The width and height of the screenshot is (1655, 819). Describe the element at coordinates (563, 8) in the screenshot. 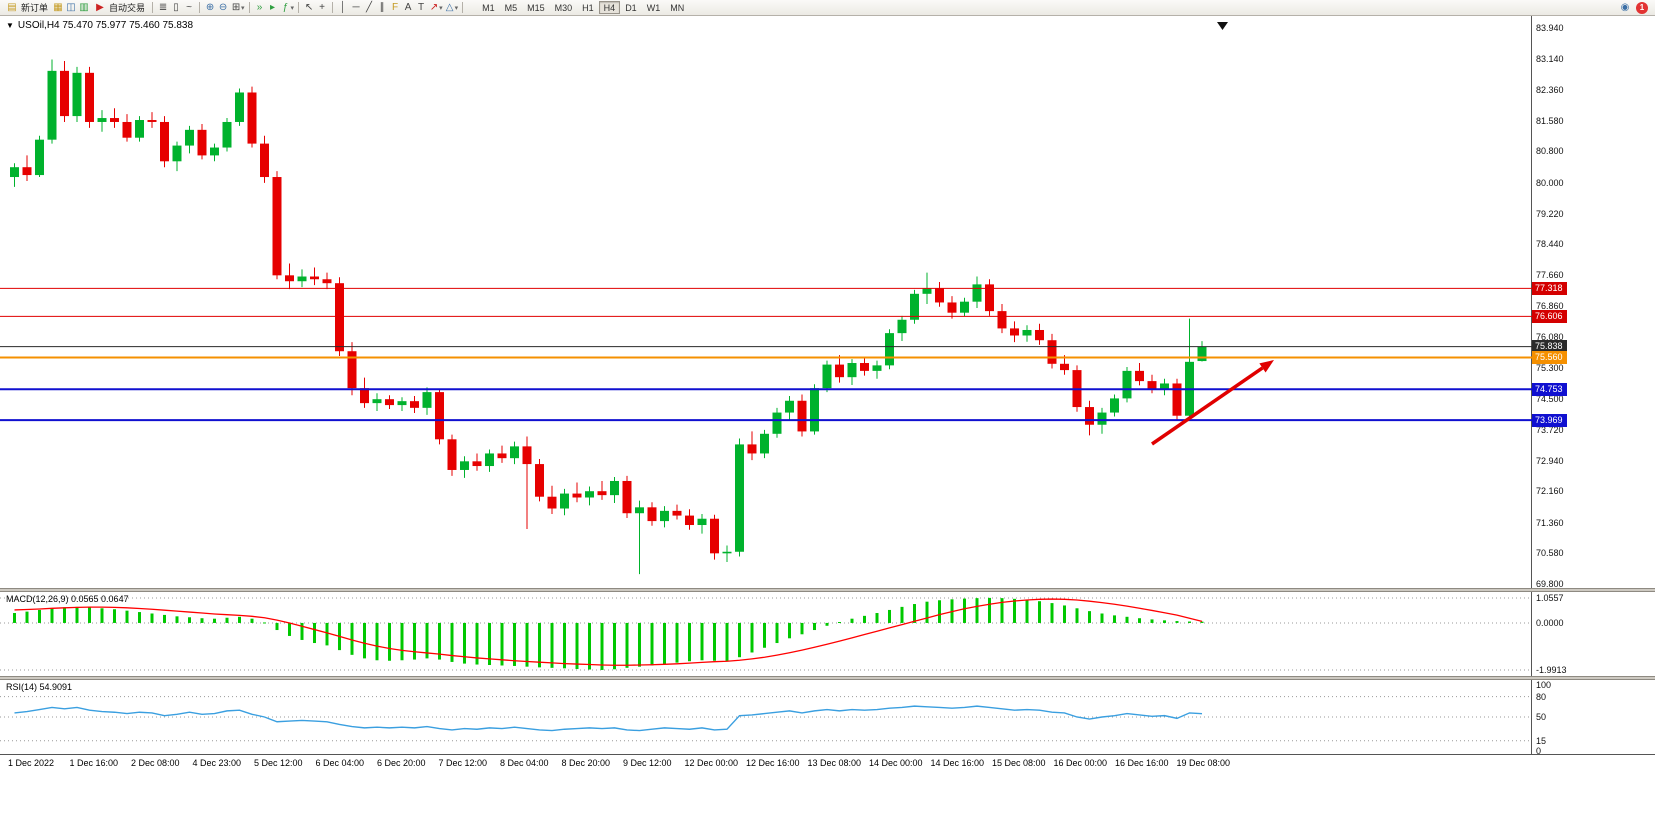

I see `timeframe-button-m30: M30` at that location.